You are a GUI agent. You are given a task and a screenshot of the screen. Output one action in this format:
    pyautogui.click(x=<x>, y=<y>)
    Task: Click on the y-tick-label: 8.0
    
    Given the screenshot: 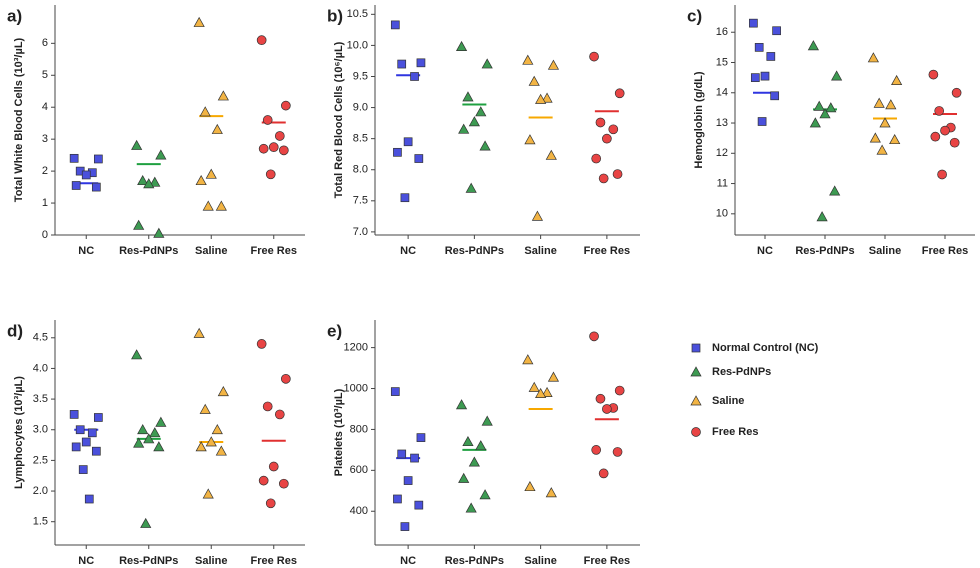 What is the action you would take?
    pyautogui.click(x=360, y=170)
    